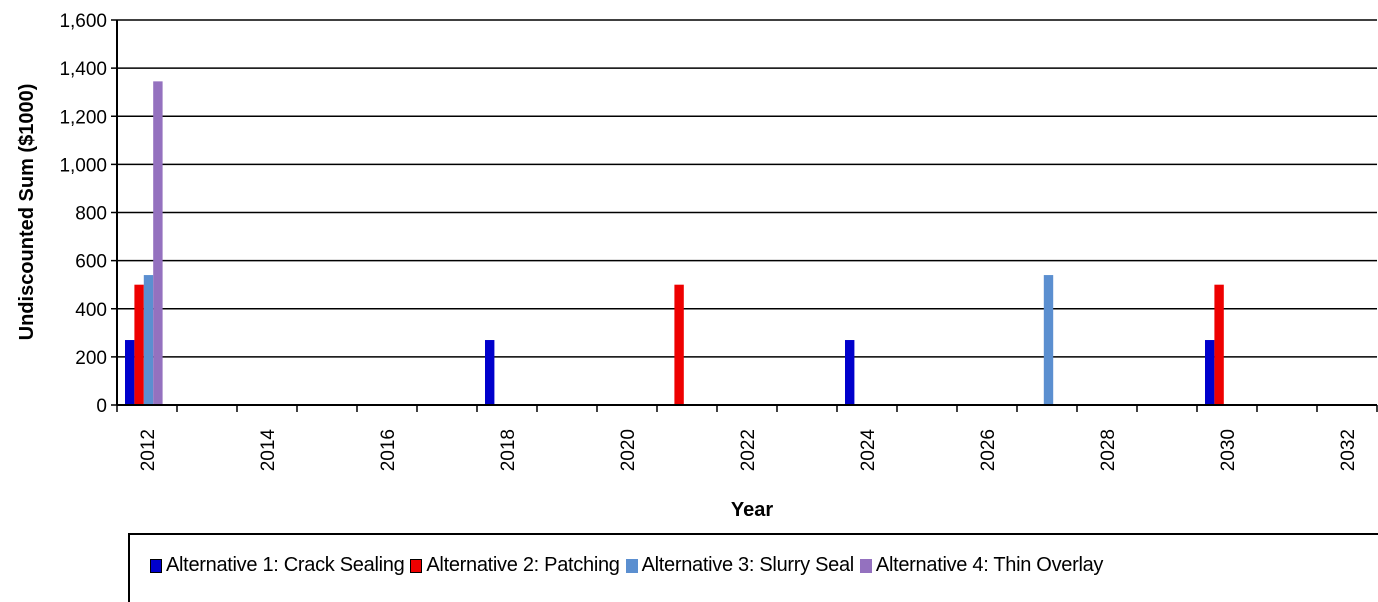 The image size is (1378, 602). Describe the element at coordinates (91, 214) in the screenshot. I see `y-tick-label: 800` at that location.